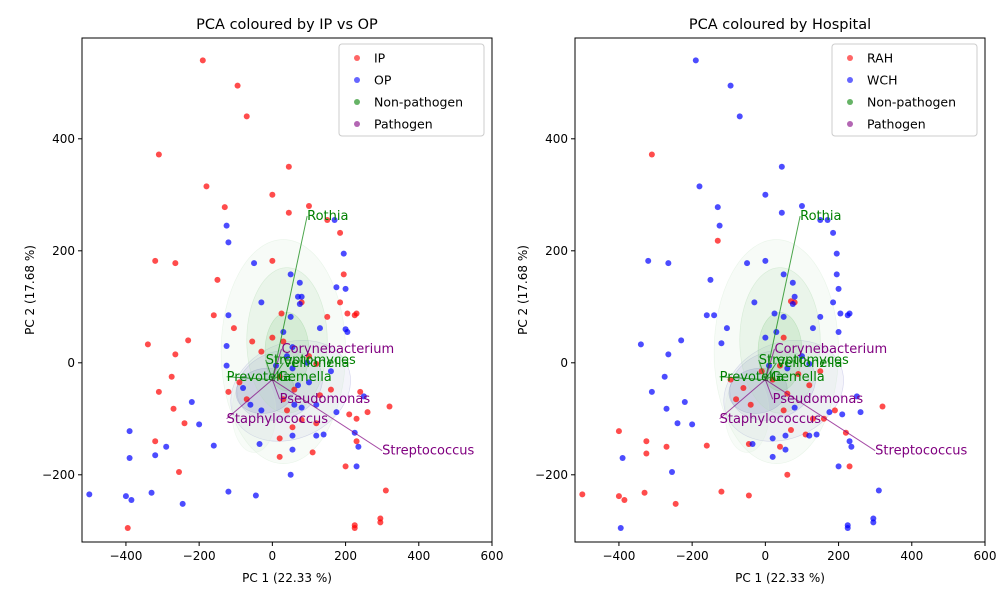 The width and height of the screenshot is (1000, 600). What do you see at coordinates (357, 58) in the screenshot?
I see `legend-marker` at bounding box center [357, 58].